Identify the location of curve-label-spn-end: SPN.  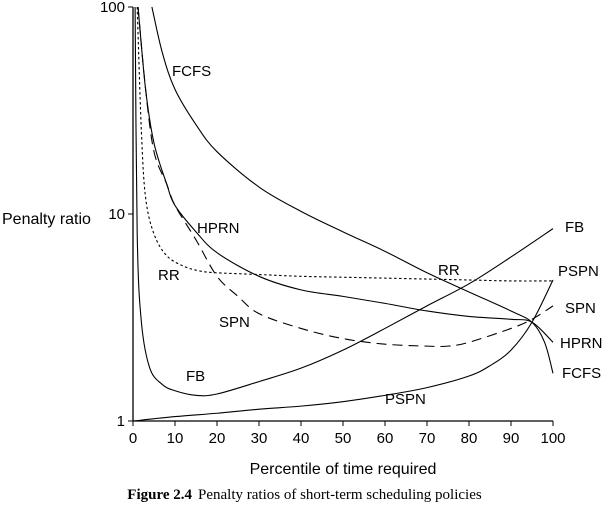
(580, 308).